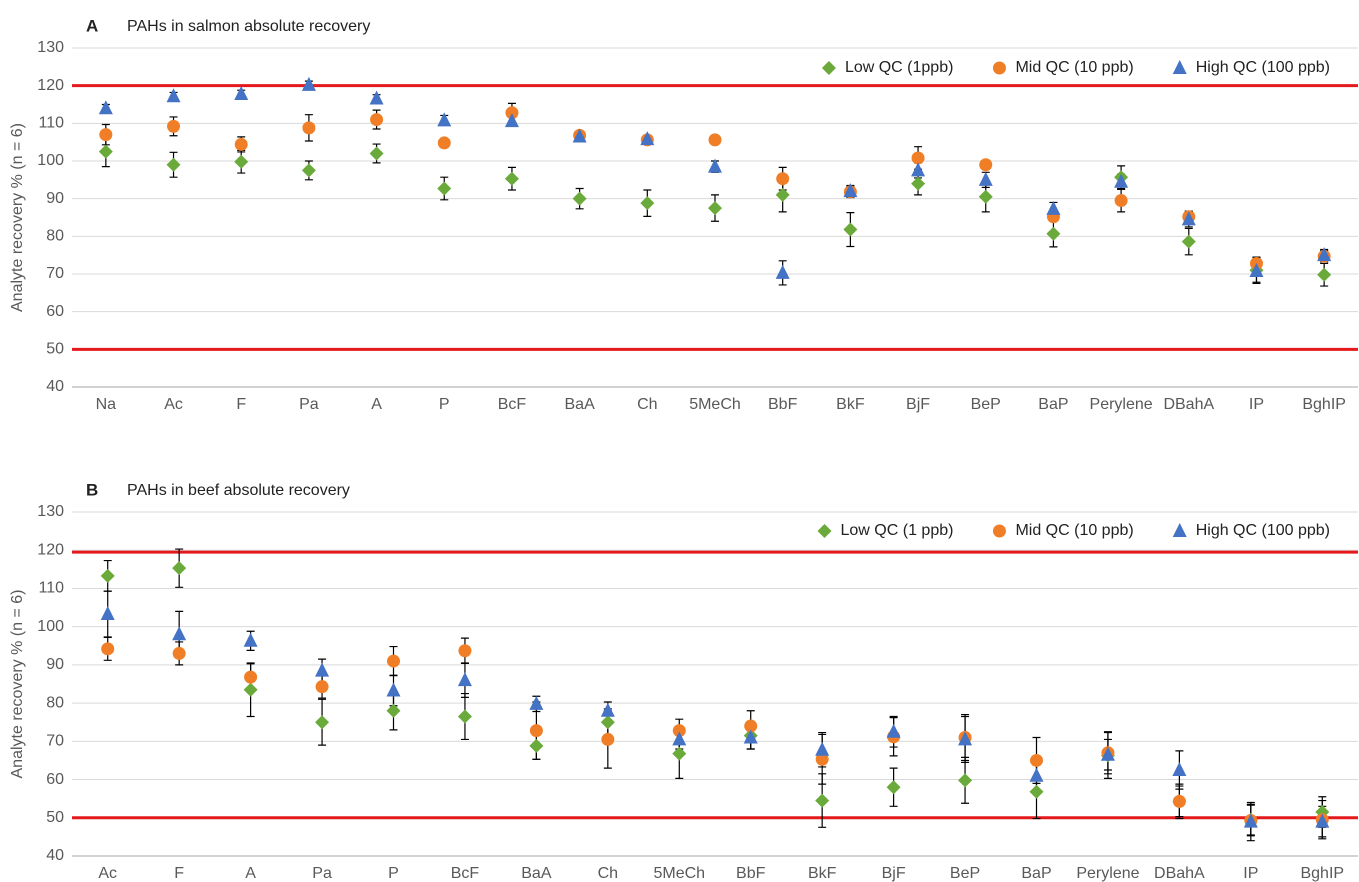 The image size is (1359, 882). Describe the element at coordinates (897, 530) in the screenshot. I see `legend-label: Low QC (1 ppb)` at that location.